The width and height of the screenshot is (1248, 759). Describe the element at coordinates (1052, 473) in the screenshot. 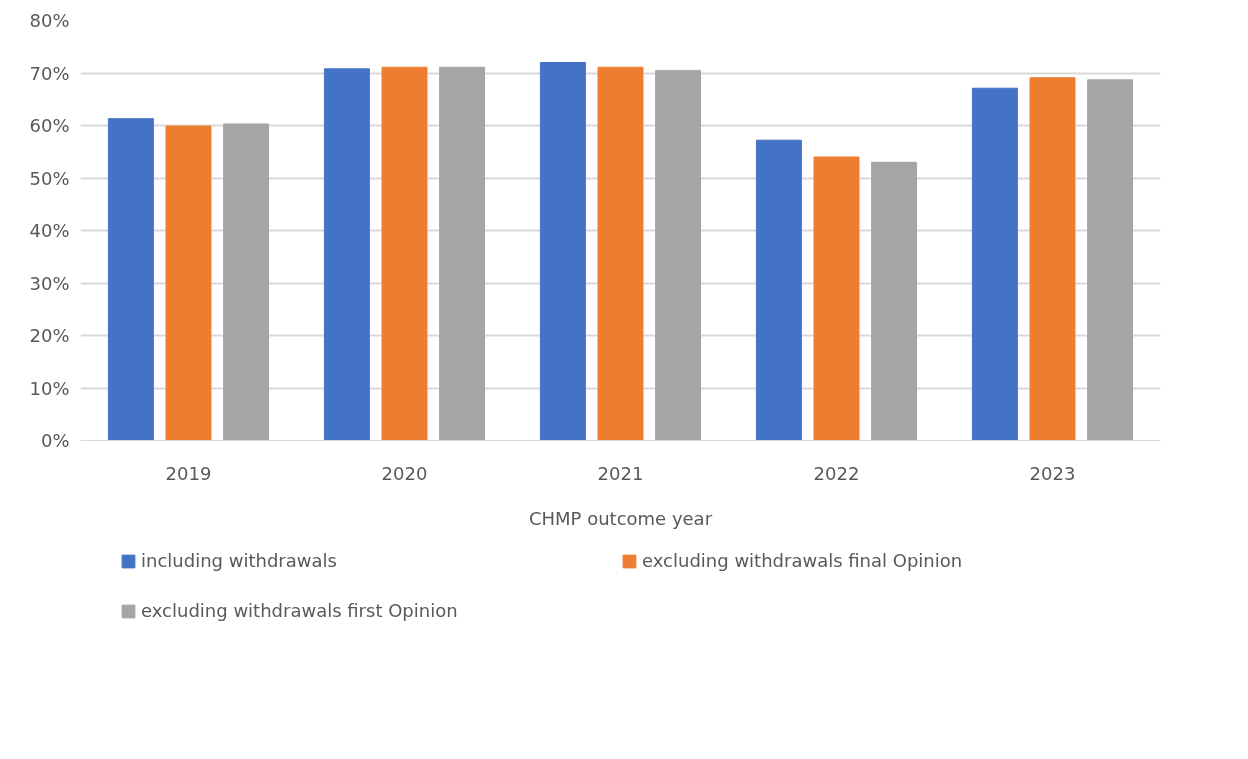

I see `x-tick-label: 2023` at that location.